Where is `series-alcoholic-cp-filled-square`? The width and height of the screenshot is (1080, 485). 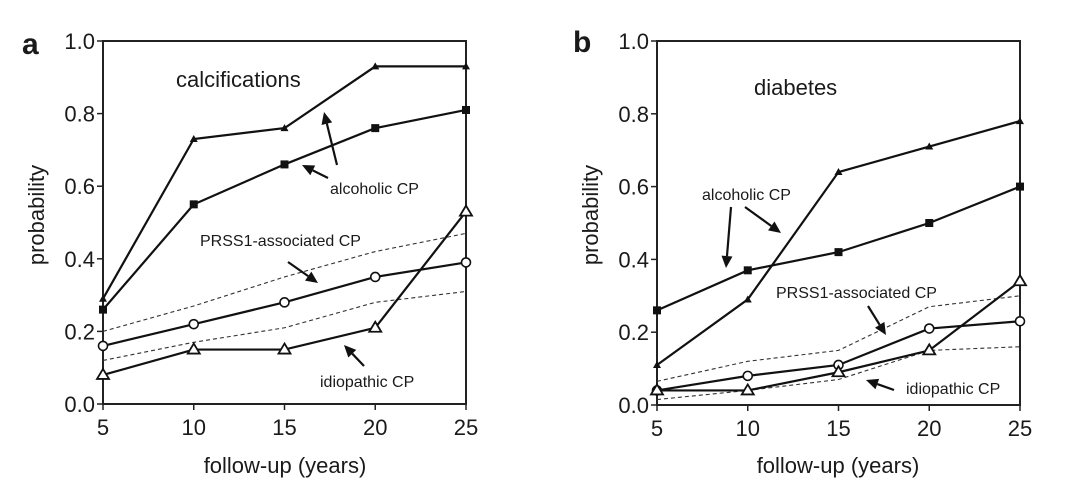 series-alcoholic-cp-filled-square is located at coordinates (838, 248).